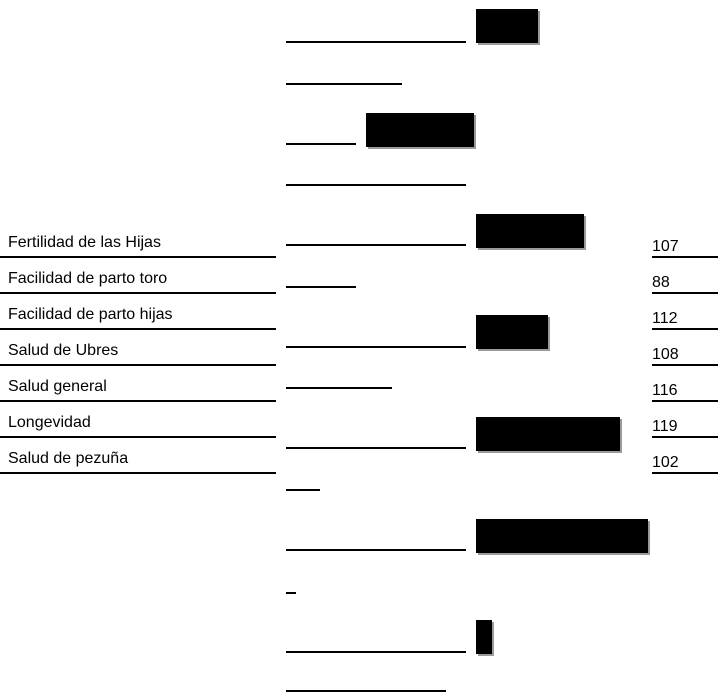 The width and height of the screenshot is (718, 700). Describe the element at coordinates (68, 458) in the screenshot. I see `category-label: Salud de pezuña` at that location.